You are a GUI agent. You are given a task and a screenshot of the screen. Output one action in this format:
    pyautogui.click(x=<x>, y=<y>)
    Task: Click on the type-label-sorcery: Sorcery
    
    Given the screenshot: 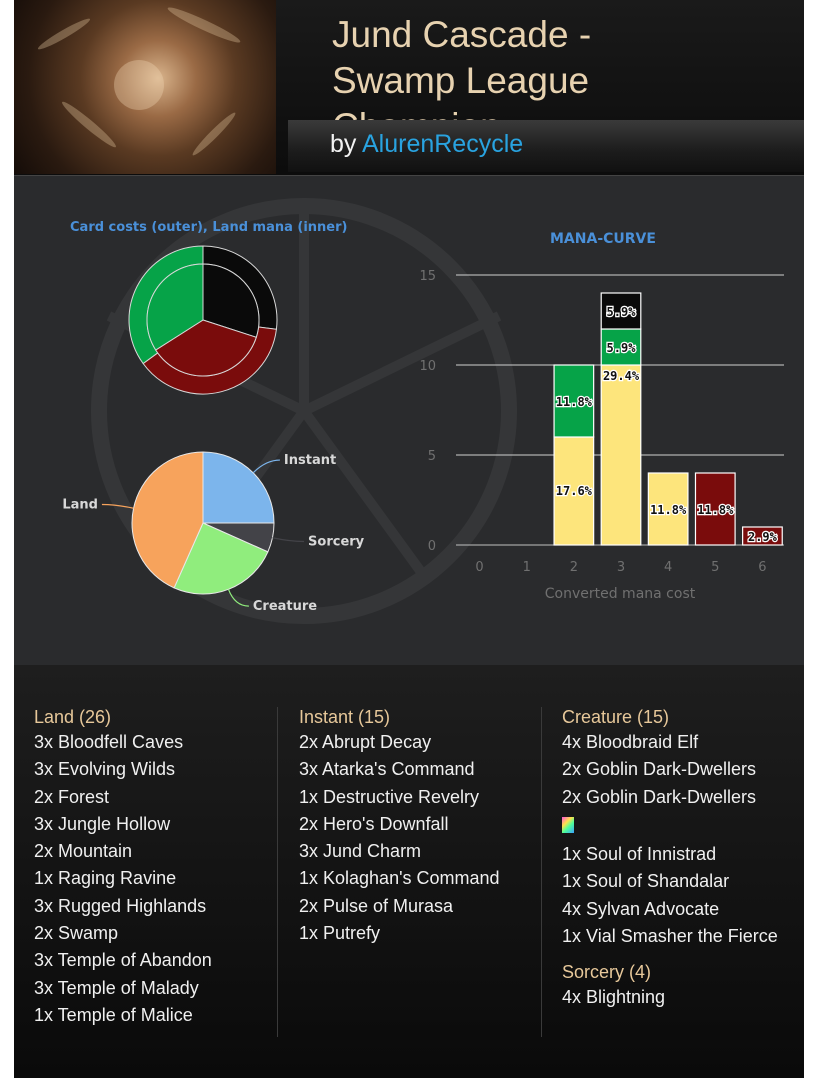 What is the action you would take?
    pyautogui.click(x=336, y=542)
    